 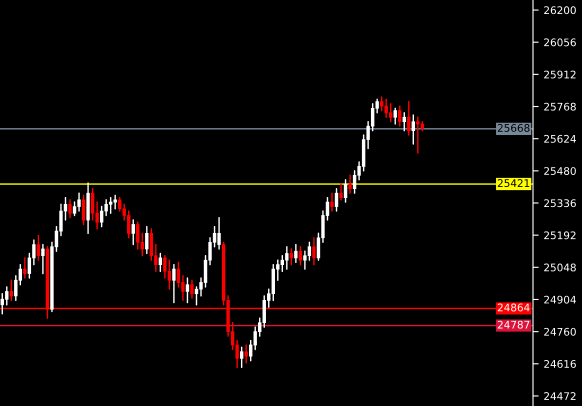 I want to click on y-tick-label: 24616, so click(x=560, y=364).